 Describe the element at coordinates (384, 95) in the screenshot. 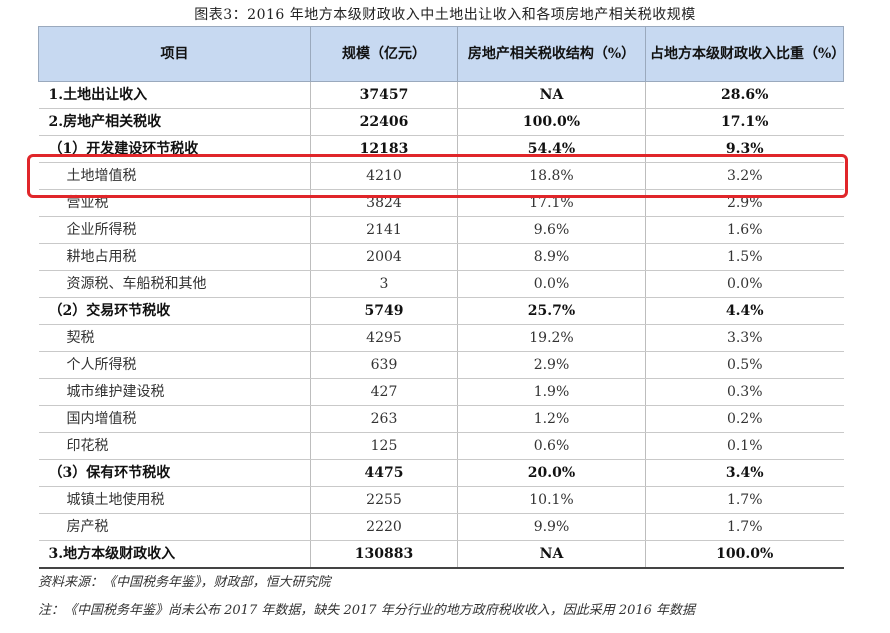

I see `row-scale: 37457` at that location.